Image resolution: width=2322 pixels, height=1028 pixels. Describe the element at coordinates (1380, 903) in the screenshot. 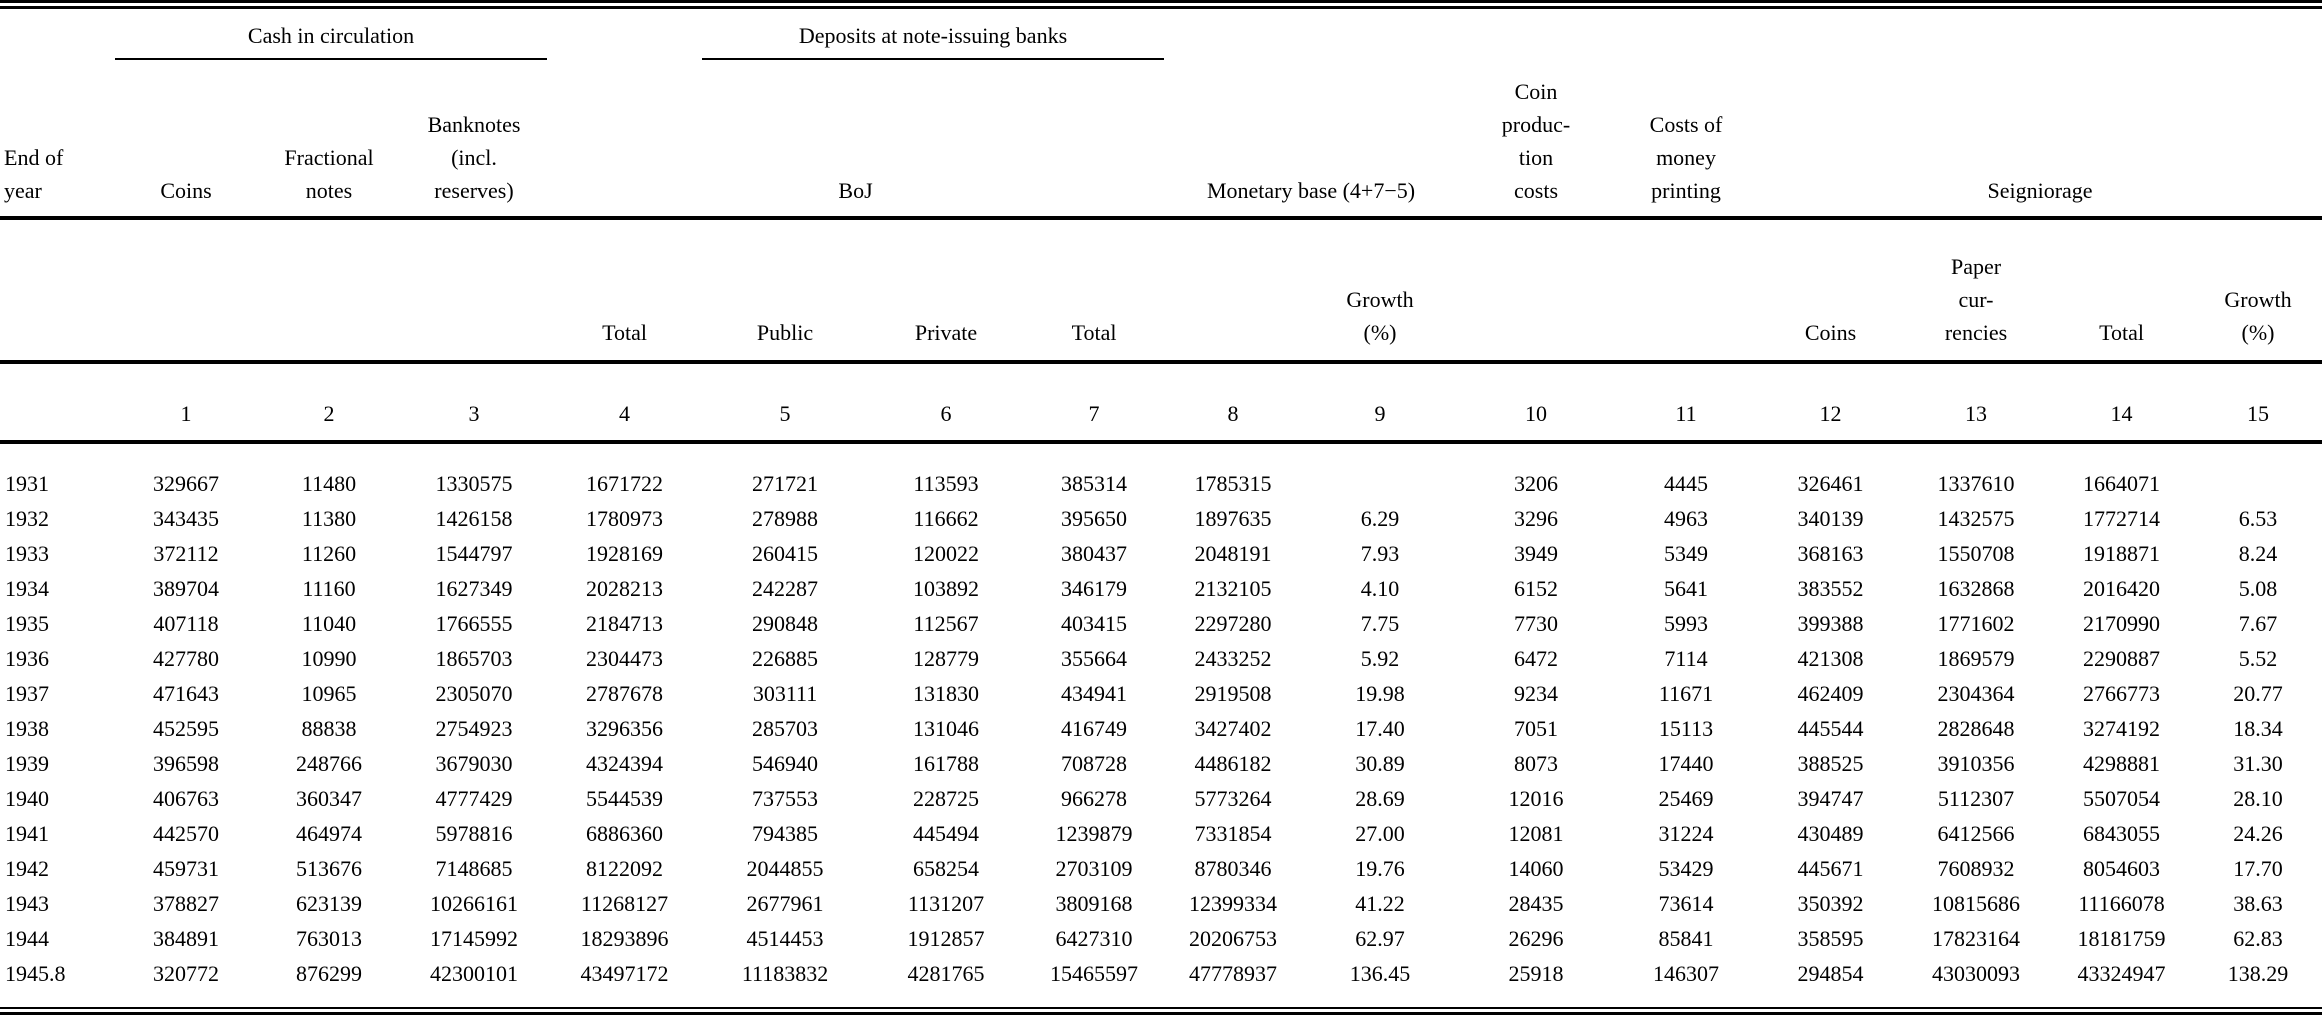

I see `table-cell: 41.22` at that location.